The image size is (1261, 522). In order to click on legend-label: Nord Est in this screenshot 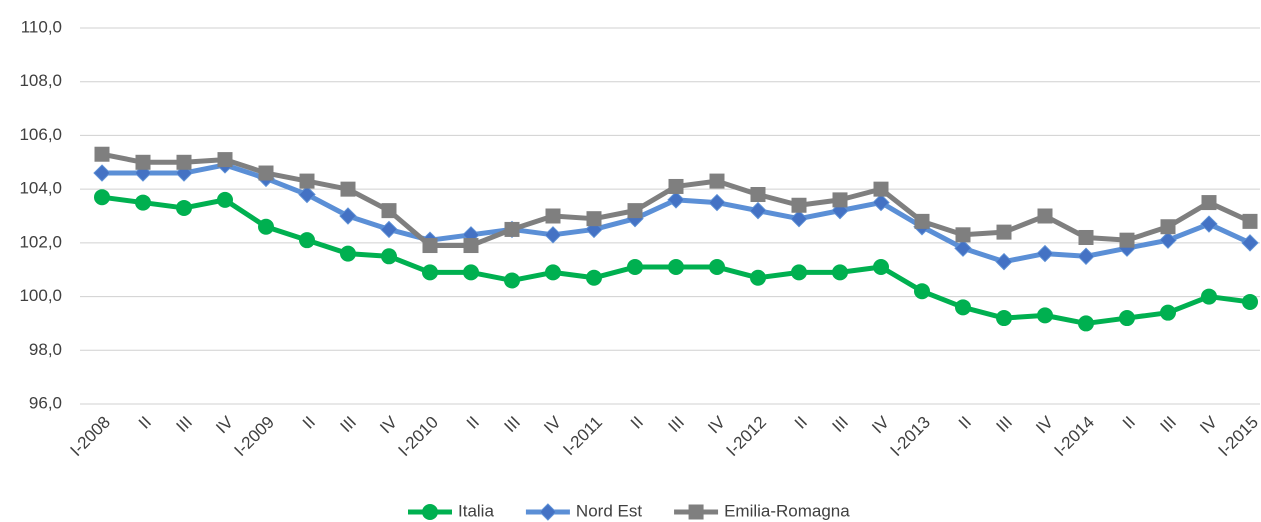, I will do `click(609, 510)`.